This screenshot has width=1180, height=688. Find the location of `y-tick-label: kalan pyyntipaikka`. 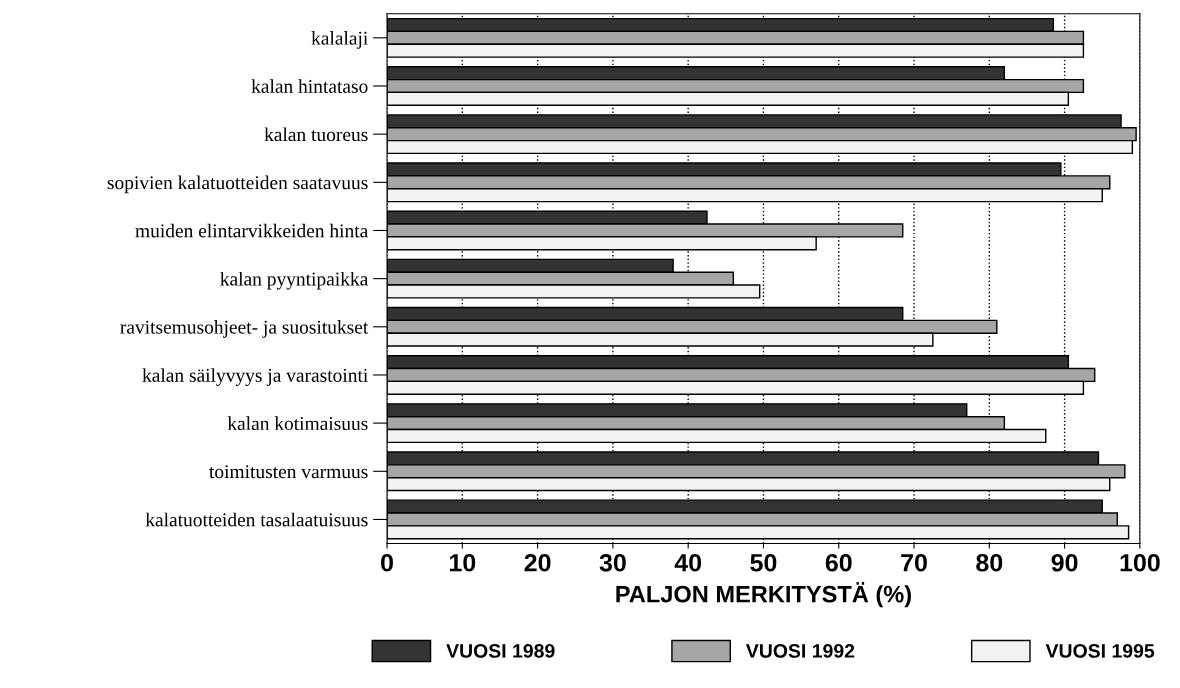

y-tick-label: kalan pyyntipaikka is located at coordinates (294, 280).